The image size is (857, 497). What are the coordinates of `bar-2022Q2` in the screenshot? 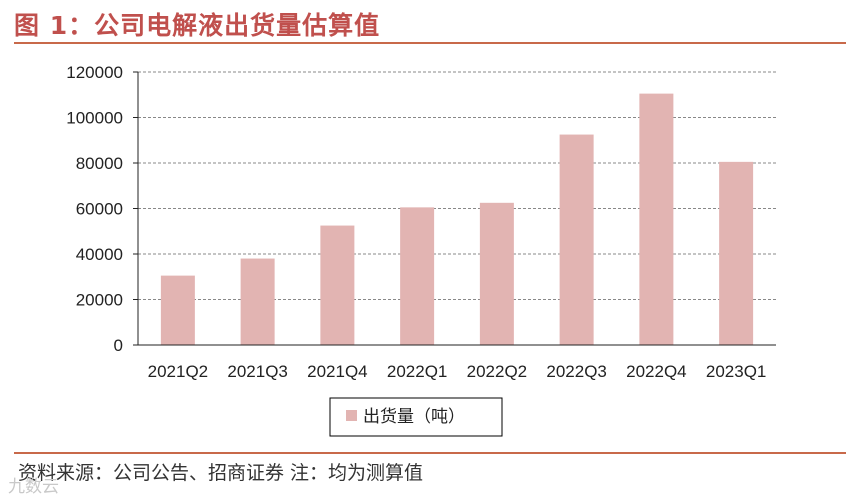 It's located at (496, 273).